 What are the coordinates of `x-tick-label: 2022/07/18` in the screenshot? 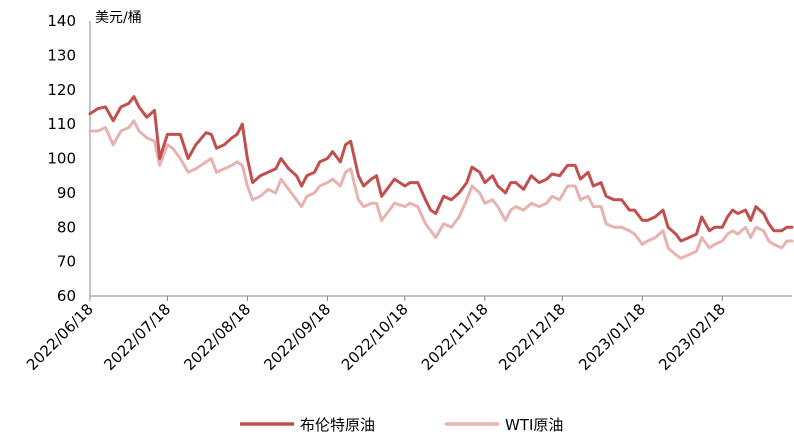 It's located at (137, 337).